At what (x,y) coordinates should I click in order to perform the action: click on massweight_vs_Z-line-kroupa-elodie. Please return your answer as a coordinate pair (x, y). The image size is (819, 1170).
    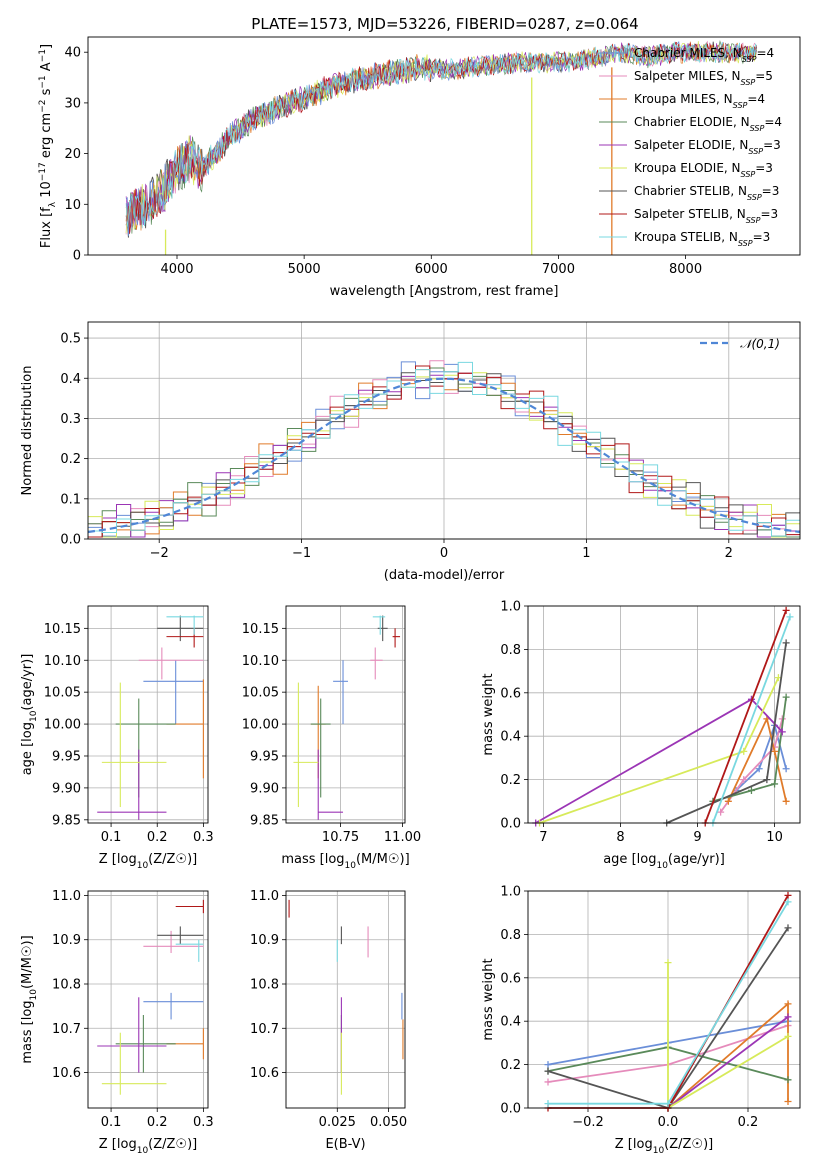
    Looking at the image, I should click on (728, 1036).